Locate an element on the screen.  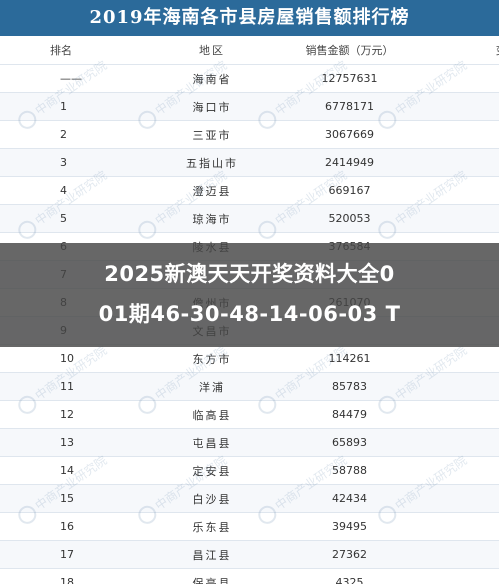
change-cell: -93.3 is located at coordinates (458, 576).